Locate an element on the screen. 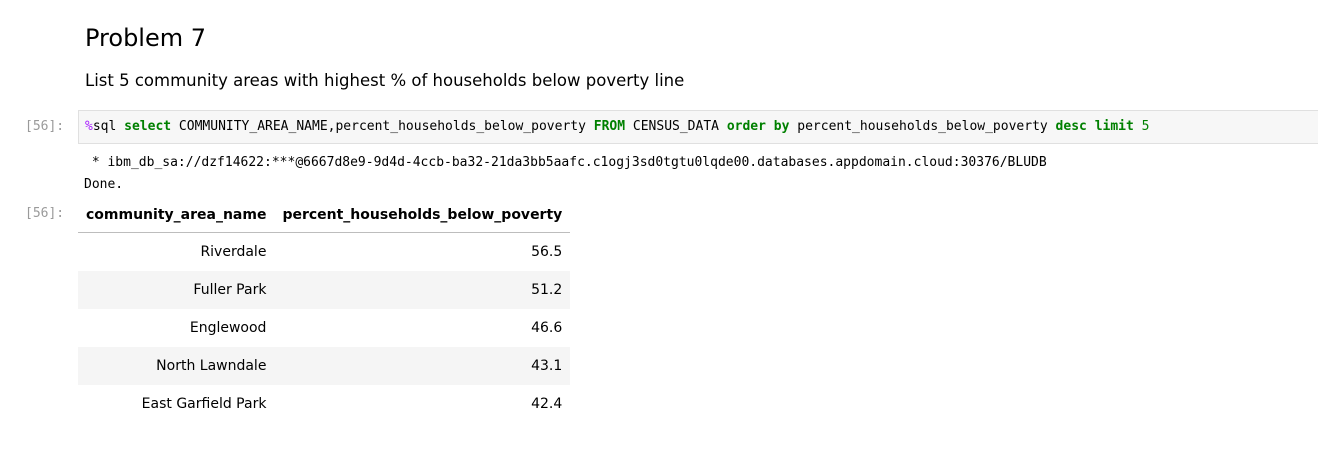 This screenshot has height=451, width=1318. cell-percent-value: 42.4 is located at coordinates (547, 404).